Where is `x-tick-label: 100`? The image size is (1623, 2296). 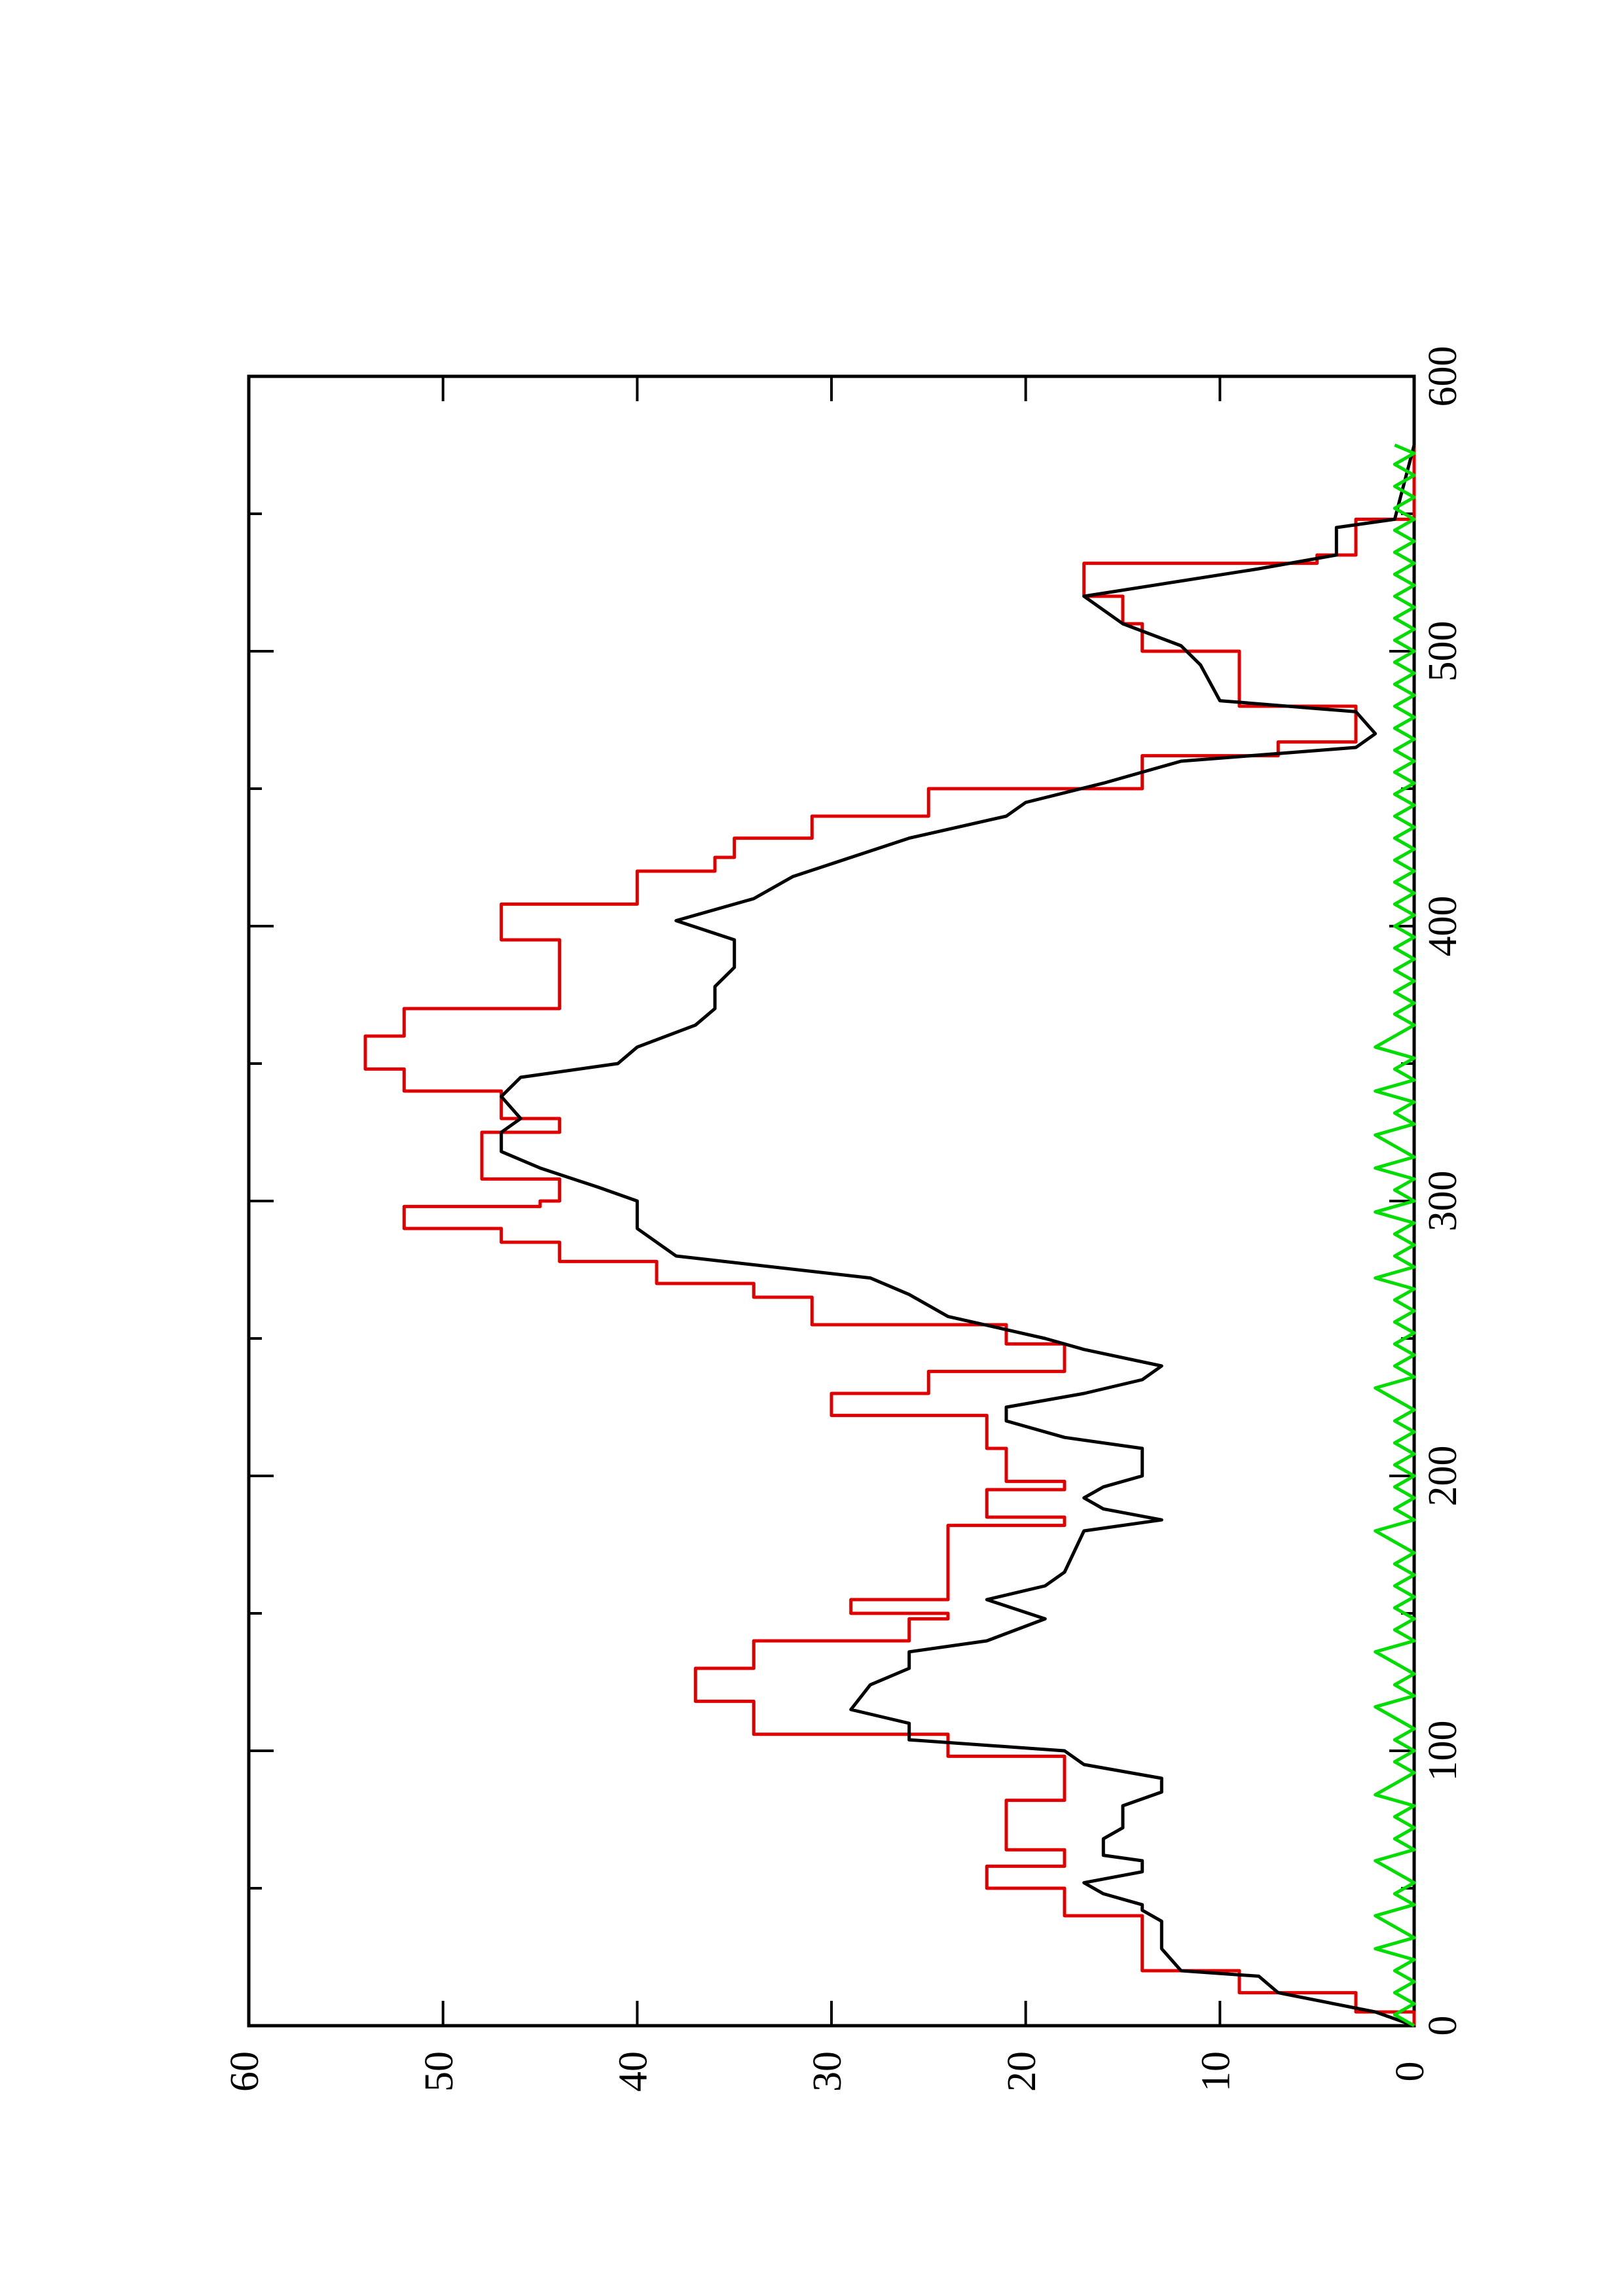
x-tick-label: 100 is located at coordinates (1443, 1751).